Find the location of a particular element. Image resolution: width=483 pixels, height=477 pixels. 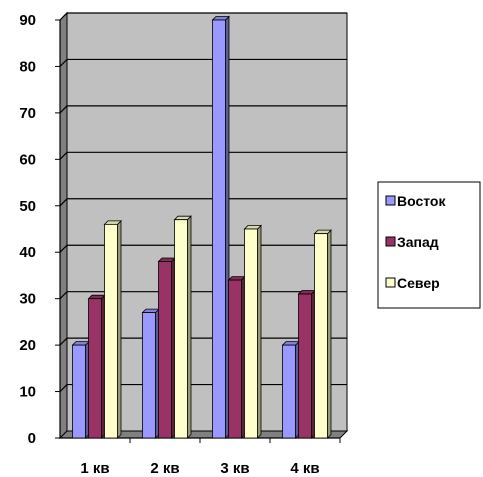

legend-label: Запад is located at coordinates (418, 242).